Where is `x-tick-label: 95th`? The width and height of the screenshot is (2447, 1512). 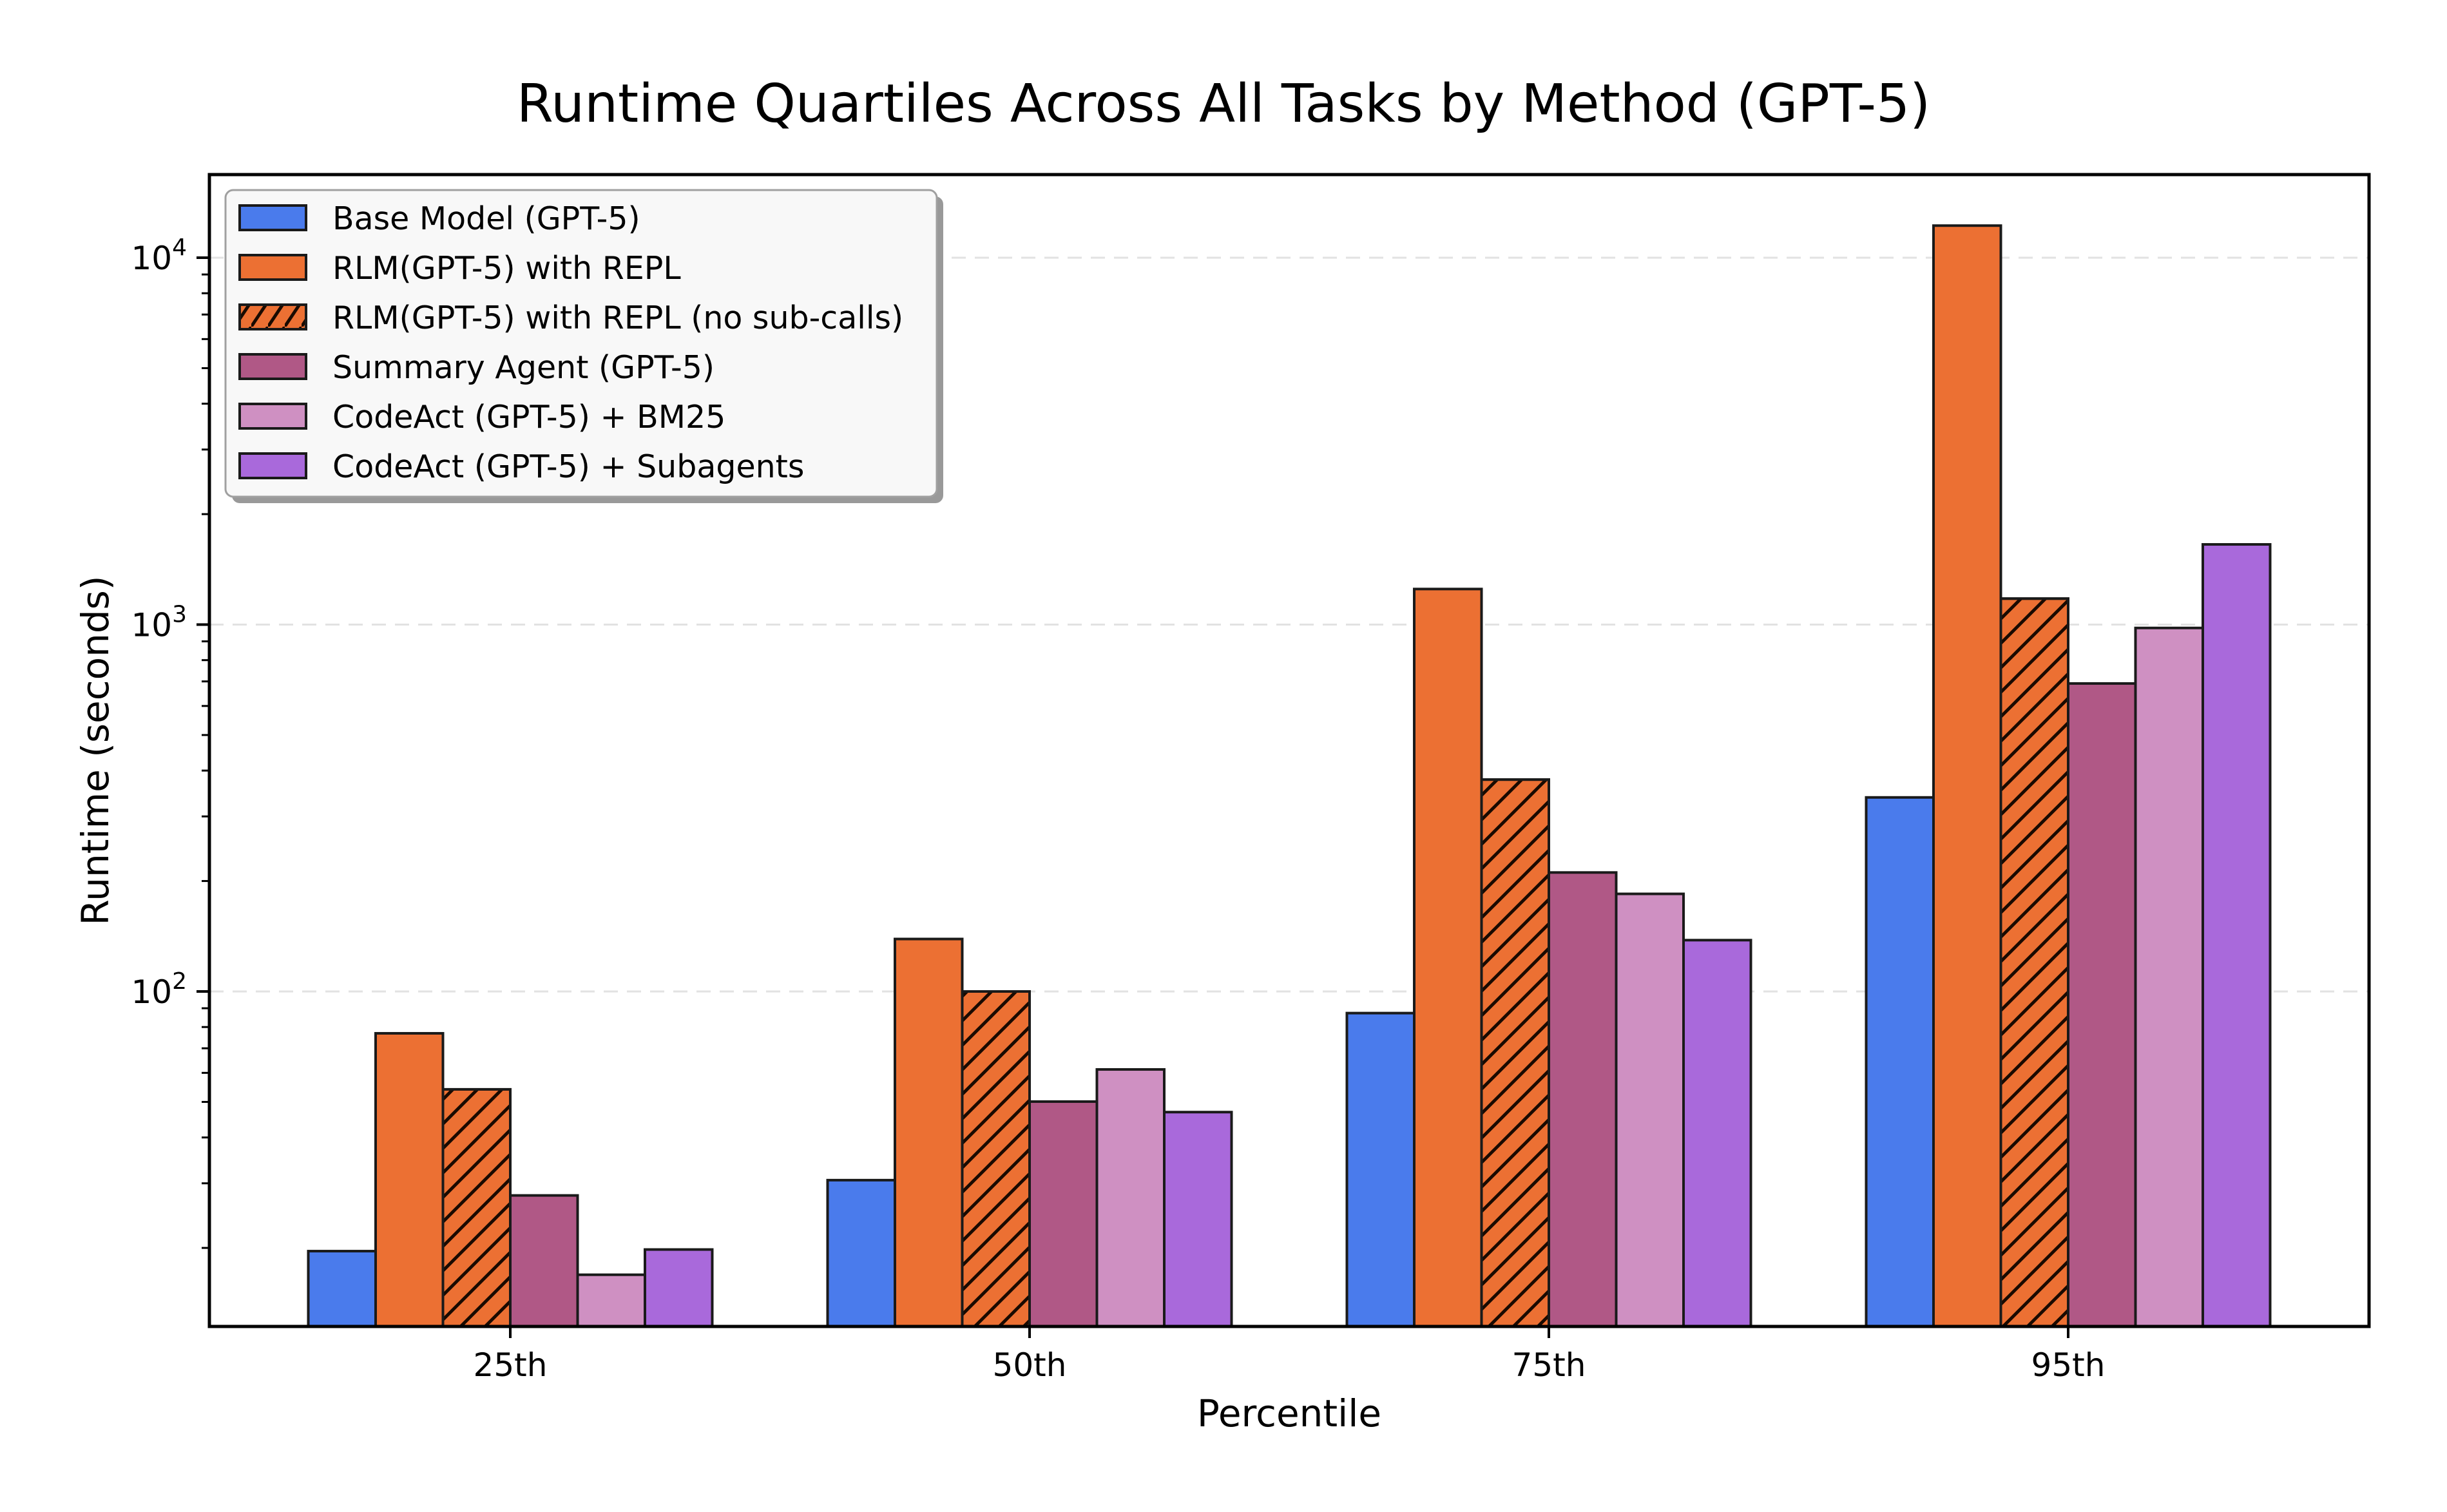
x-tick-label: 95th is located at coordinates (2068, 1365).